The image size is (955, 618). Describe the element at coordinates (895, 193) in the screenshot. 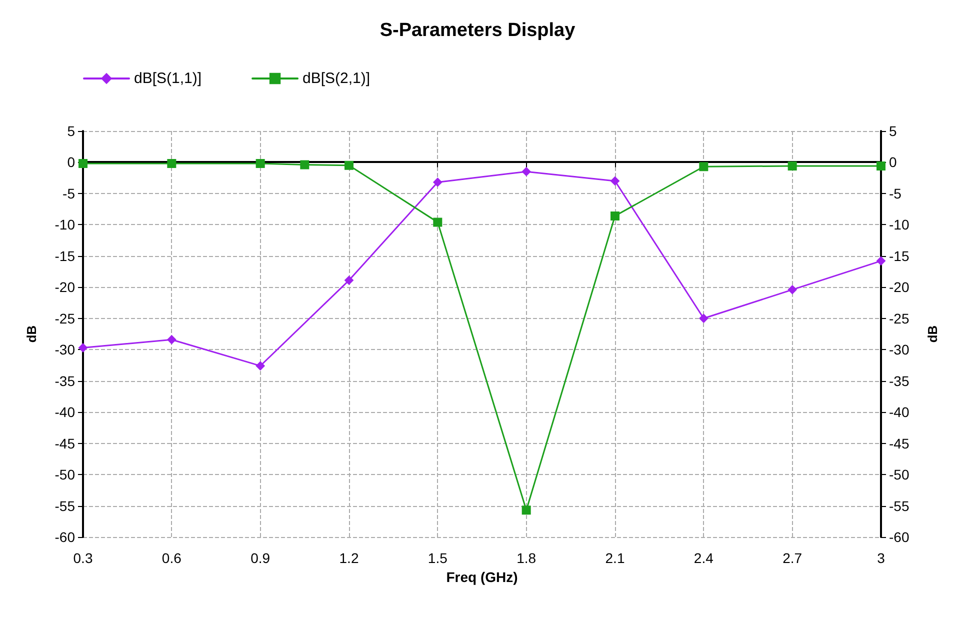

I see `y2-tick-label: -5` at that location.